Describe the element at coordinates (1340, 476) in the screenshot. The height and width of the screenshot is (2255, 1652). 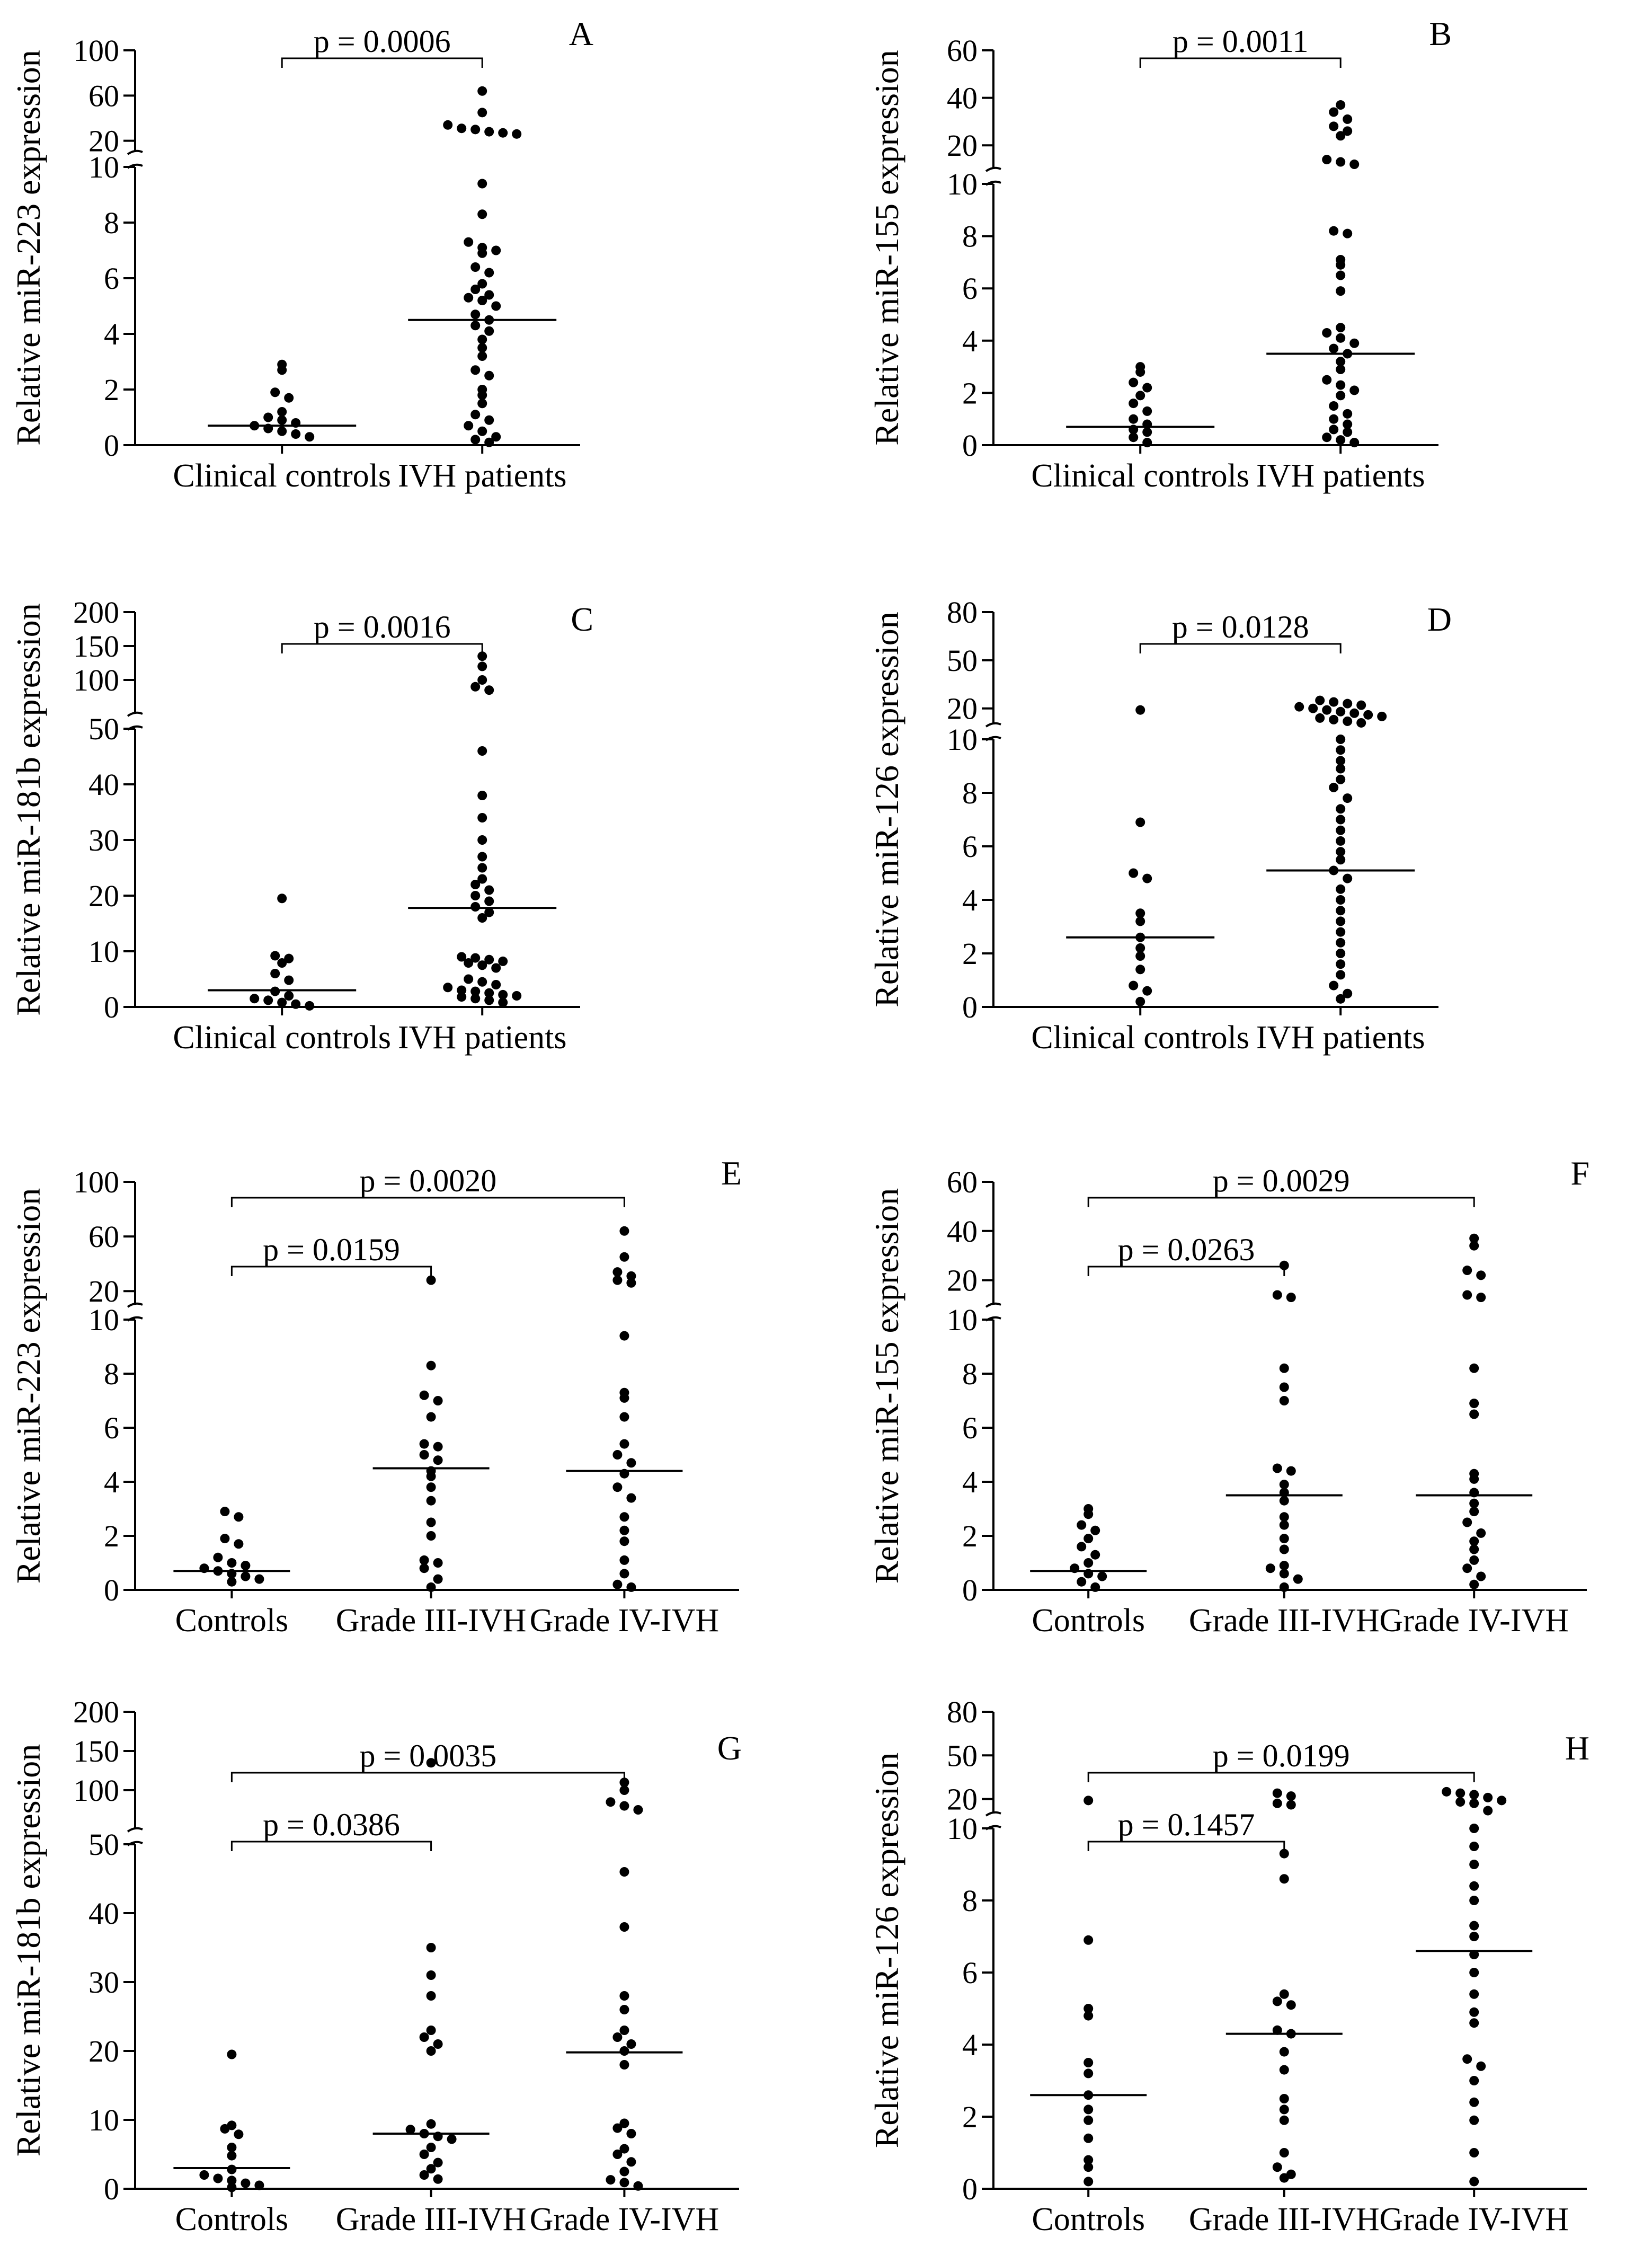
I see `x-tick-label: IVH patients` at that location.